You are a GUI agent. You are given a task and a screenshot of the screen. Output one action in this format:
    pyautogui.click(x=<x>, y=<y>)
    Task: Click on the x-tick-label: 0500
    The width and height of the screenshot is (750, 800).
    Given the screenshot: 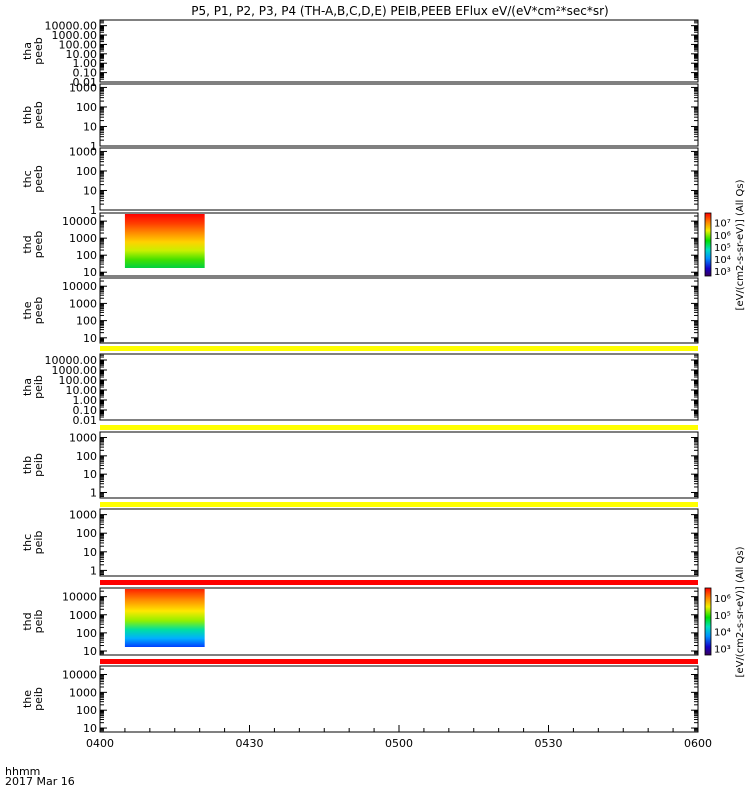 What is the action you would take?
    pyautogui.click(x=399, y=743)
    